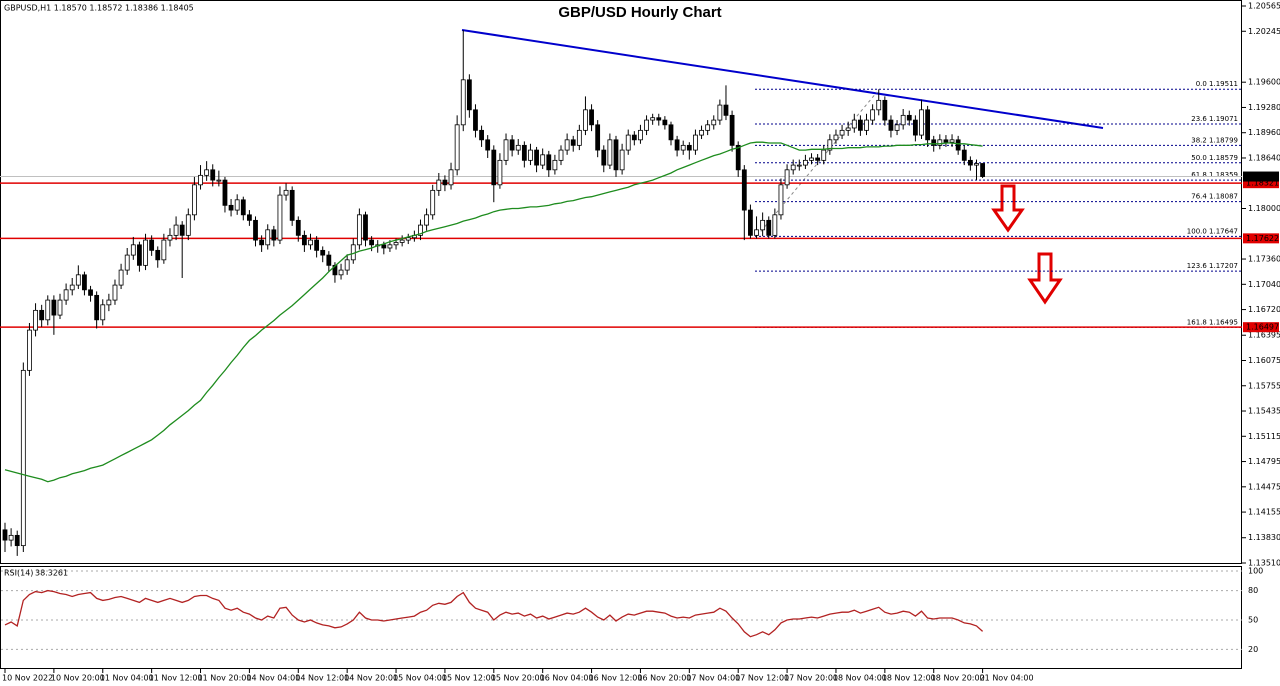  What do you see at coordinates (1264, 309) in the screenshot?
I see `y-tick-label: 1.16720` at bounding box center [1264, 309].